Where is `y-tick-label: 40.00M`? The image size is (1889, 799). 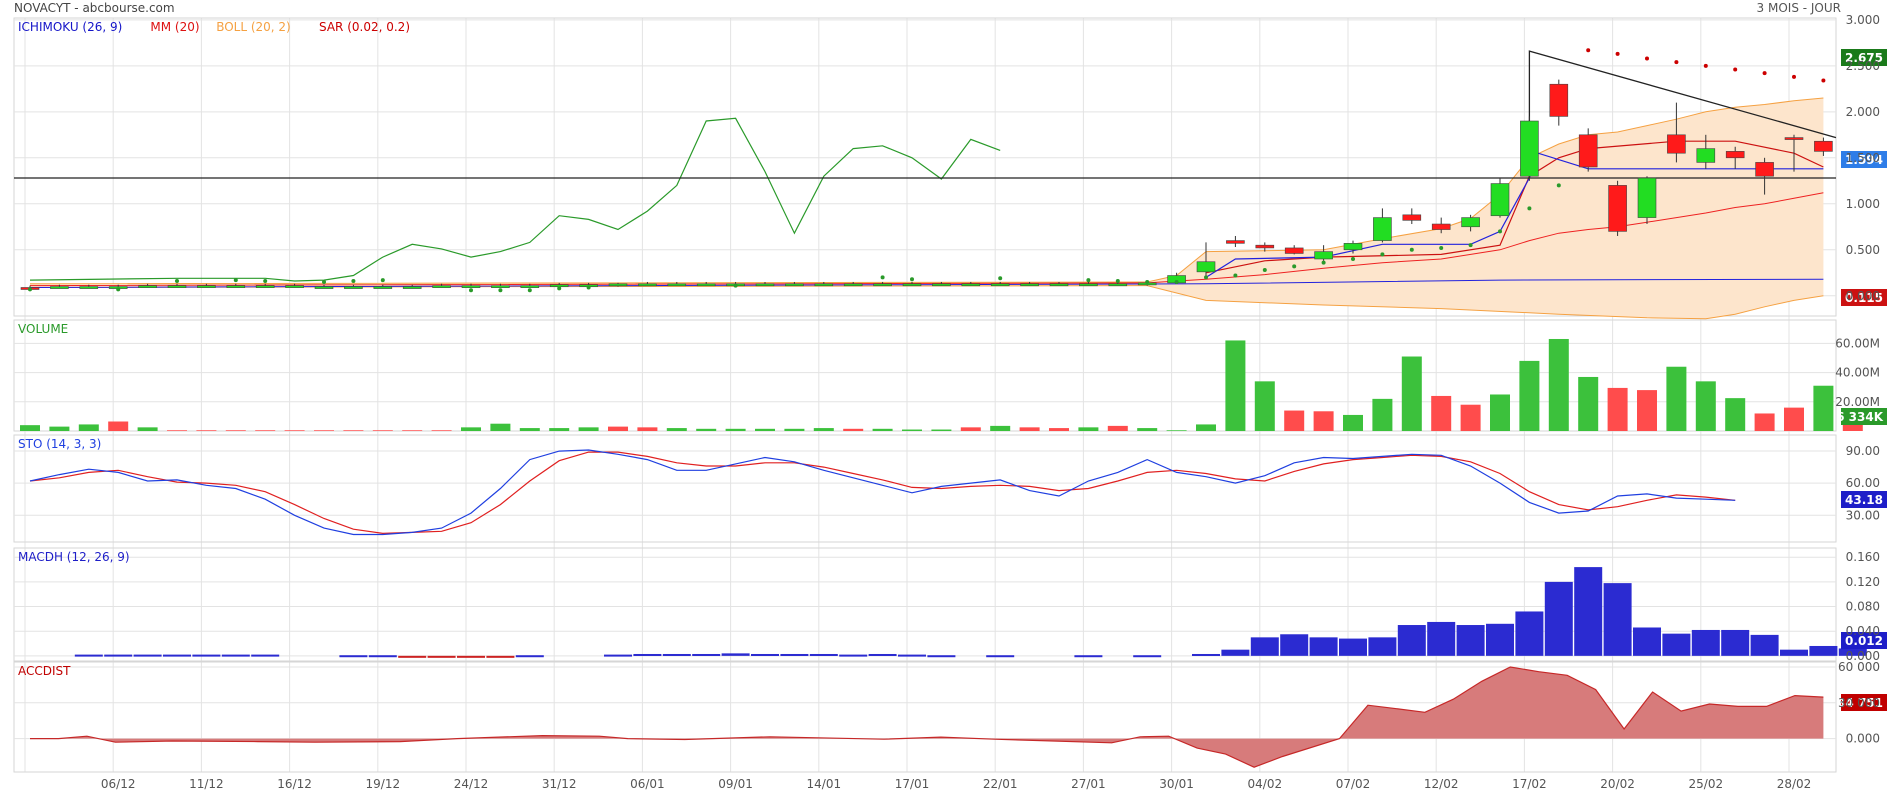 y-tick-label: 40.00M is located at coordinates (1857, 373).